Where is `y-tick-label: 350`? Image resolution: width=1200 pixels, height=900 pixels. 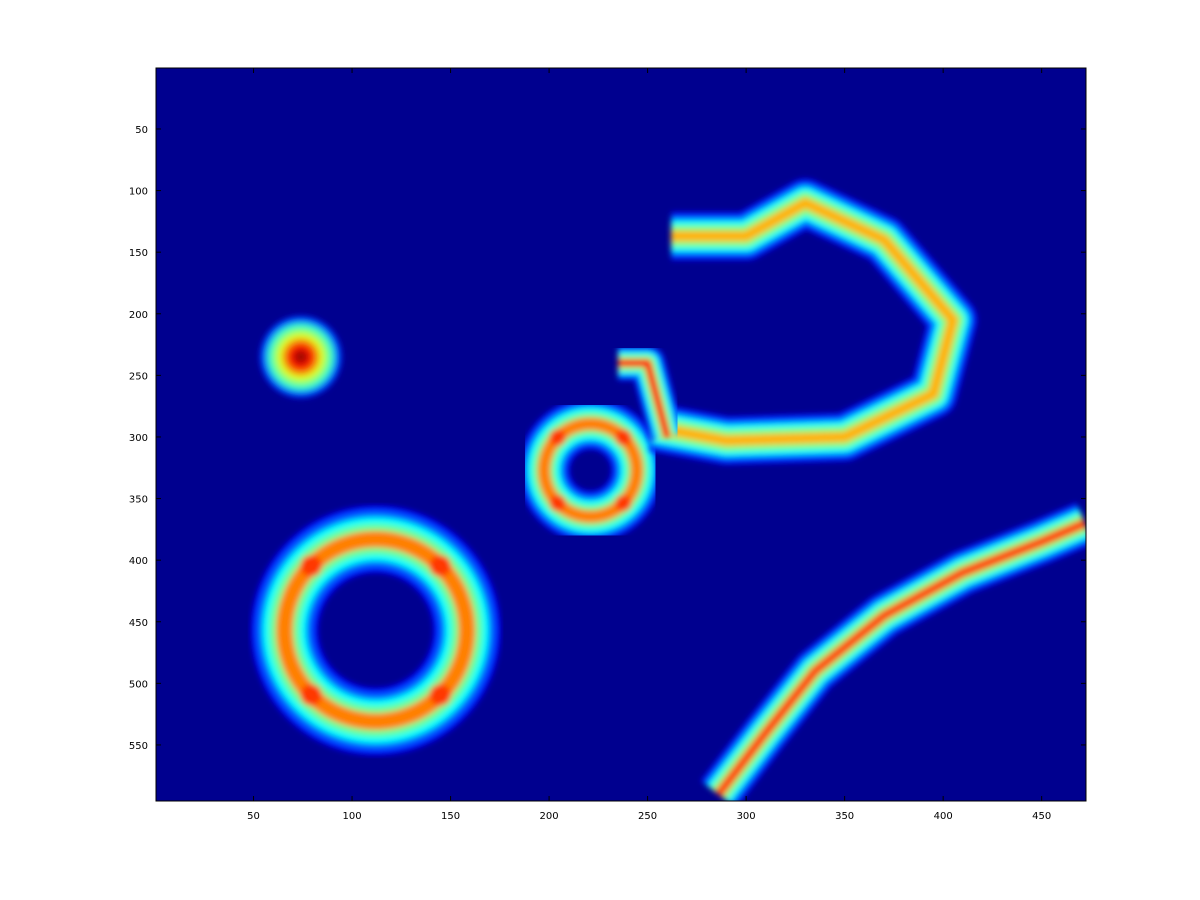
y-tick-label: 350 is located at coordinates (138, 500).